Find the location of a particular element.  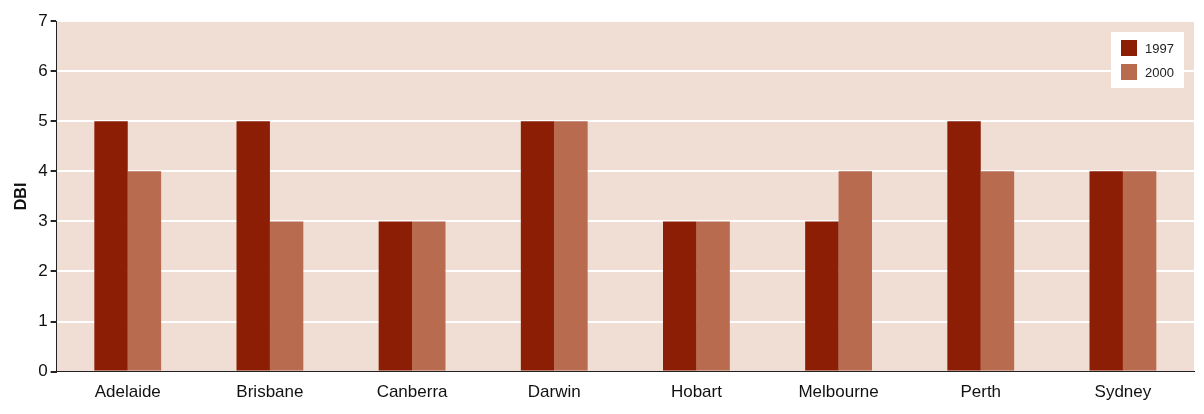

x-tick-label: Hobart is located at coordinates (696, 392).